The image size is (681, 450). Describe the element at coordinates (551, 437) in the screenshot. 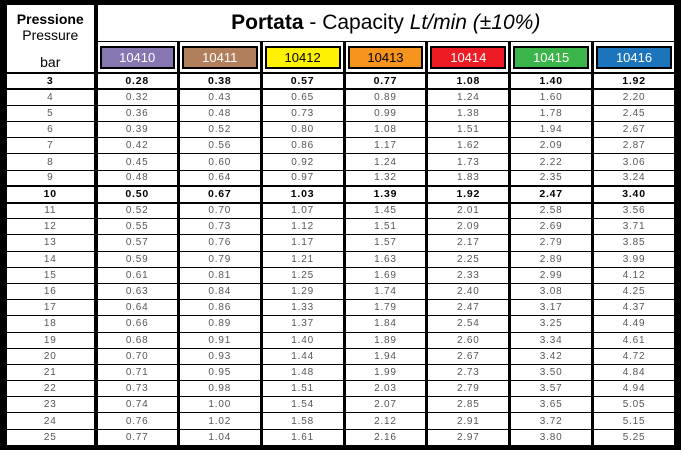

I see `capacity-value: 3.80` at that location.